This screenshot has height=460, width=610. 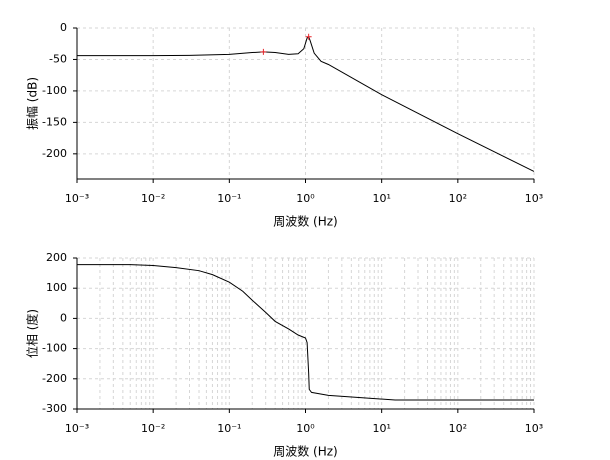 I want to click on y-tick-label: -150, so click(x=54, y=121).